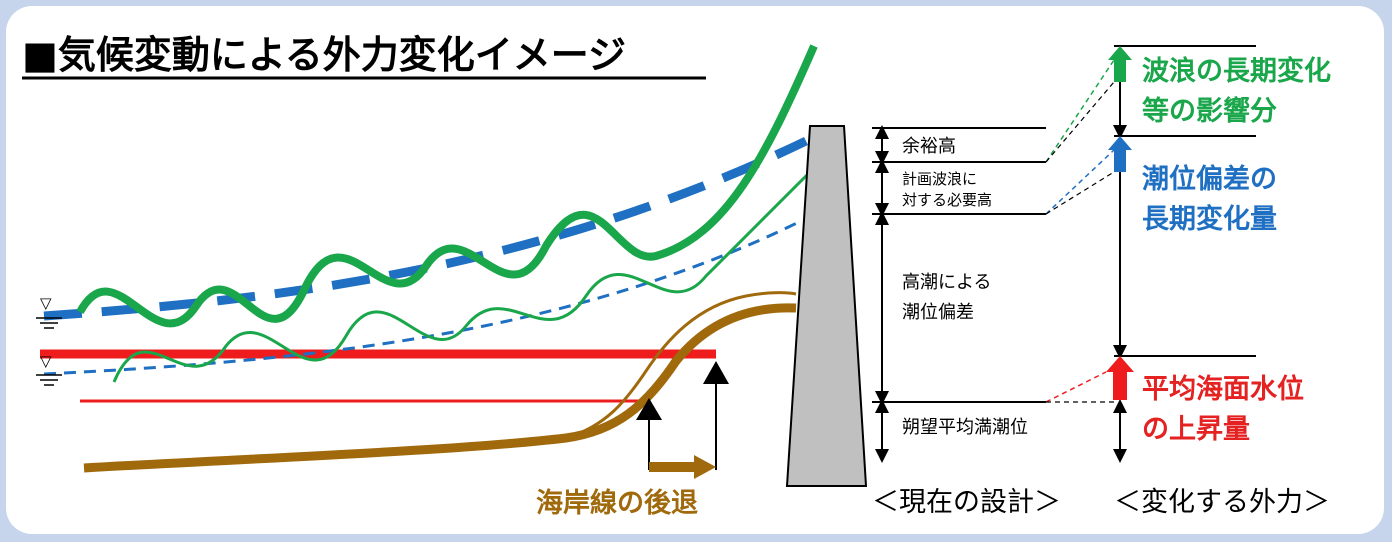 Image resolution: width=1392 pixels, height=542 pixels. What do you see at coordinates (826, 306) in the screenshot?
I see `seawall` at bounding box center [826, 306].